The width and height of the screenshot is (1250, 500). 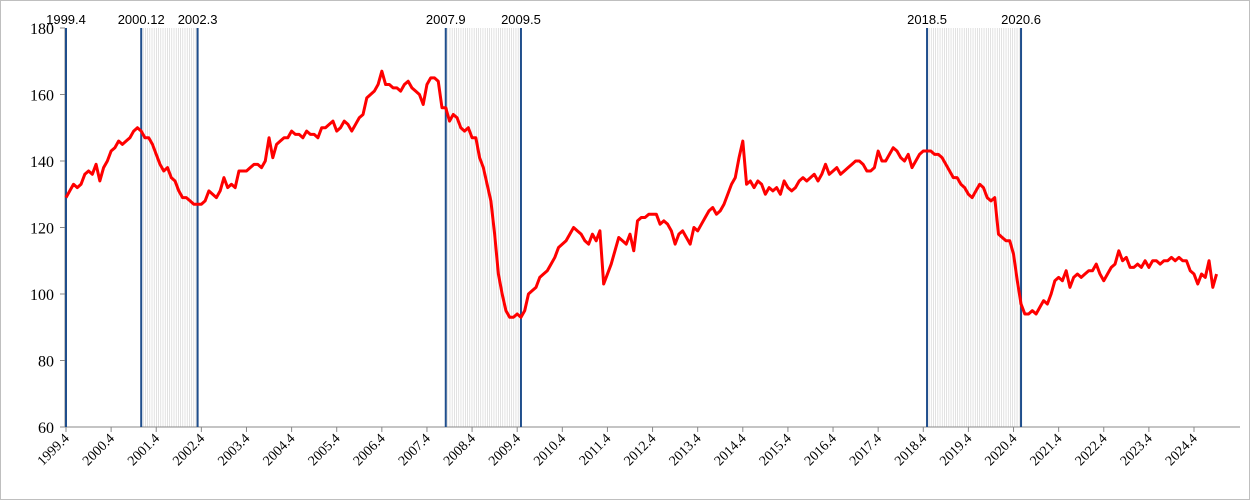 What do you see at coordinates (46, 428) in the screenshot?
I see `y-tick-label: 60` at bounding box center [46, 428].